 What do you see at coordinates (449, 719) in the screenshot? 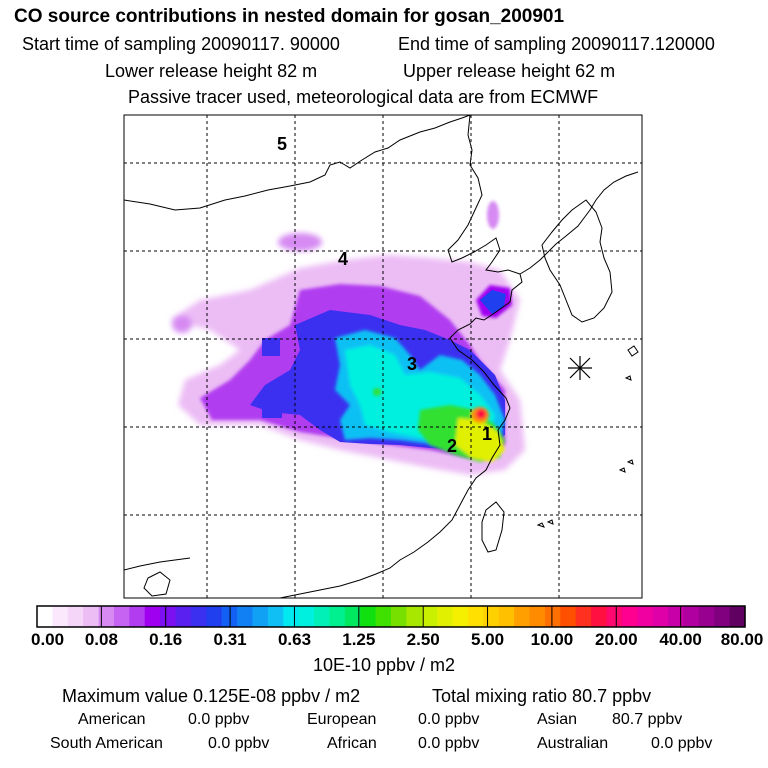
I see `european-value: 0.0 ppbv` at bounding box center [449, 719].